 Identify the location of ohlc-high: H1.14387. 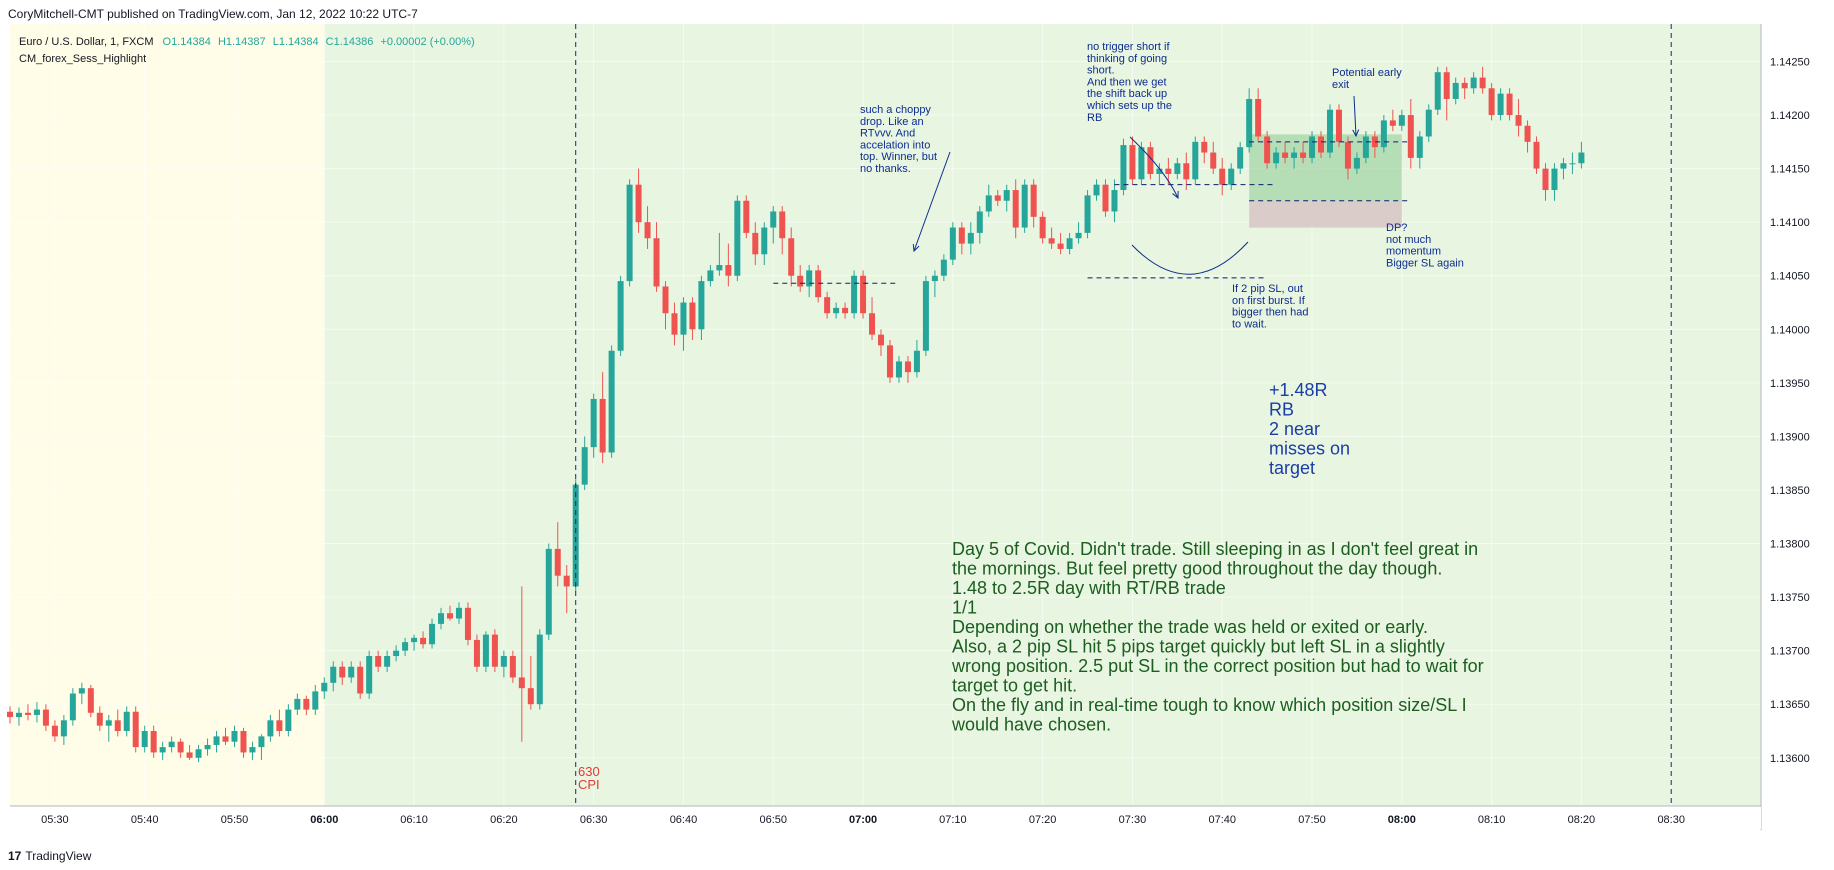
(242, 42).